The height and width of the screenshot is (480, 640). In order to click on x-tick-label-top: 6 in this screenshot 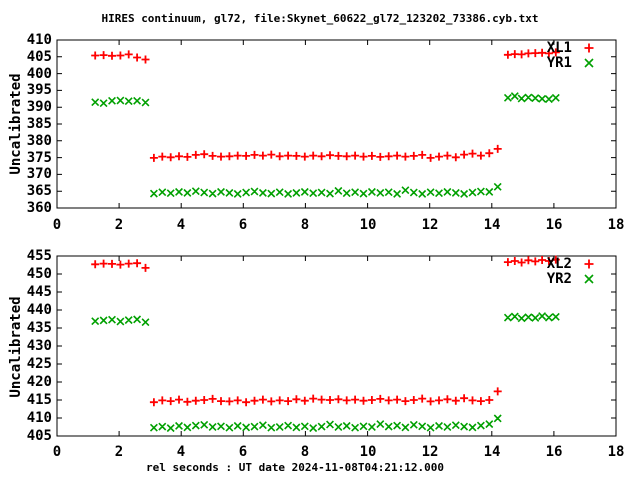, I will do `click(243, 225)`.